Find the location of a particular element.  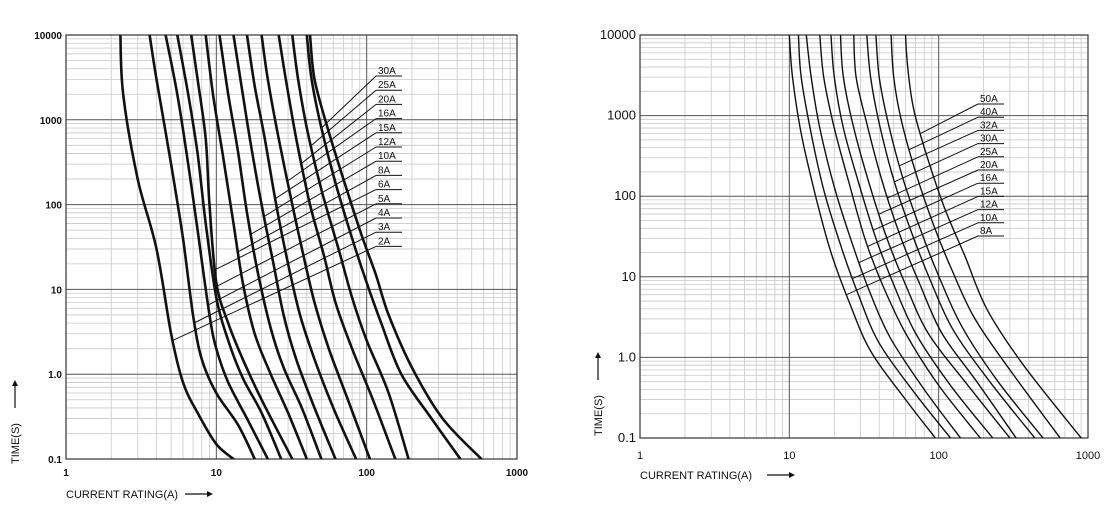

series-line-2a is located at coordinates (177, 247).